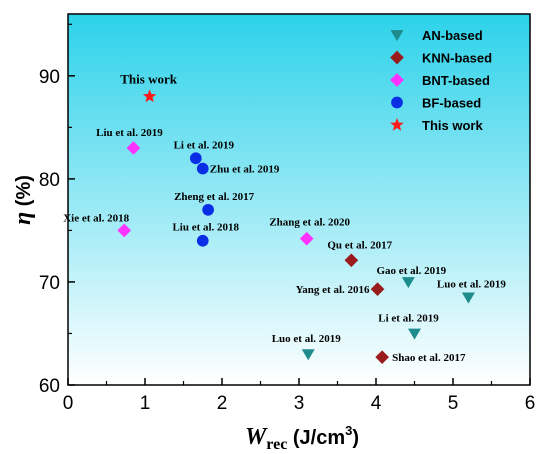  What do you see at coordinates (348, 430) in the screenshot?
I see `x-axis-title-unit-sup: 3` at bounding box center [348, 430].